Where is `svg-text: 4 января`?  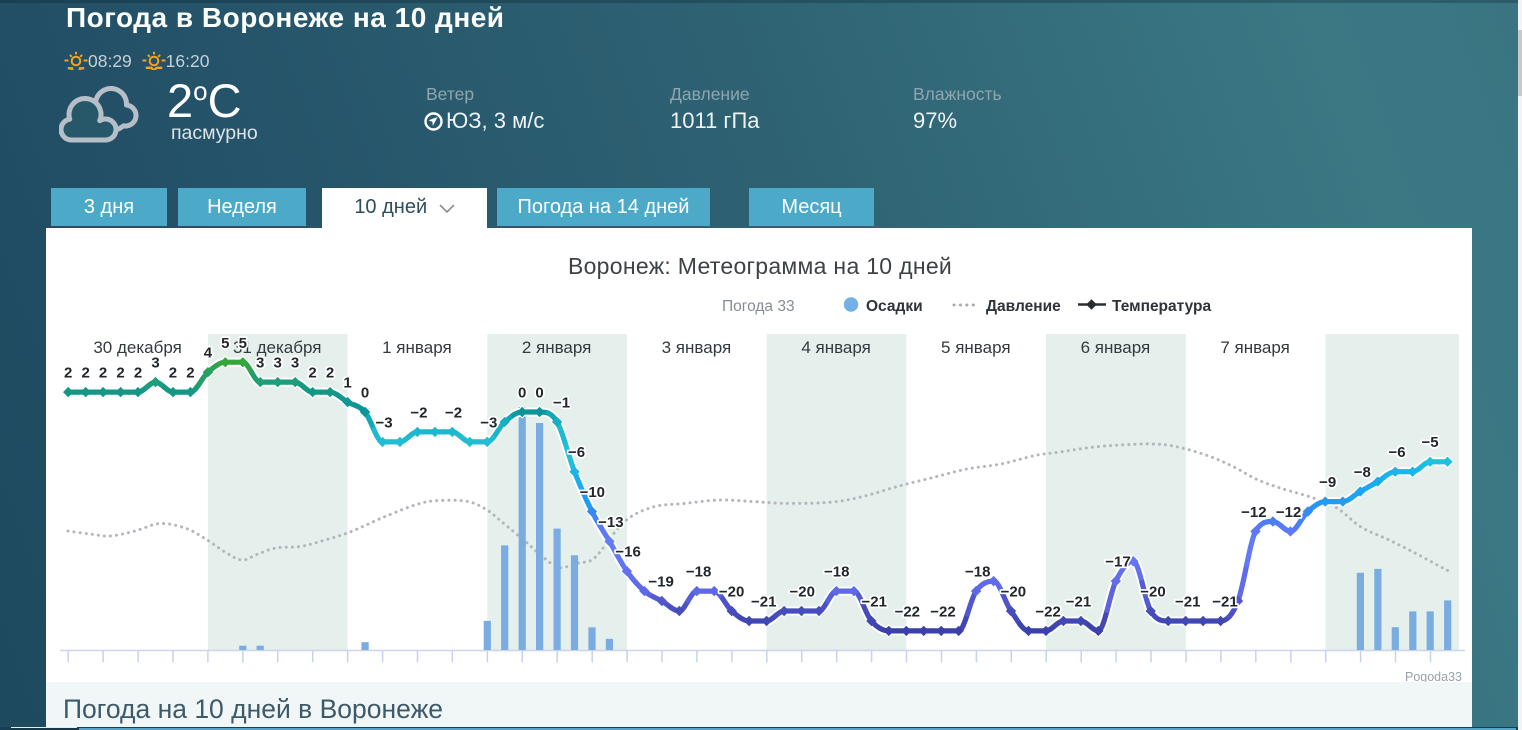
svg-text: 4 января is located at coordinates (836, 347).